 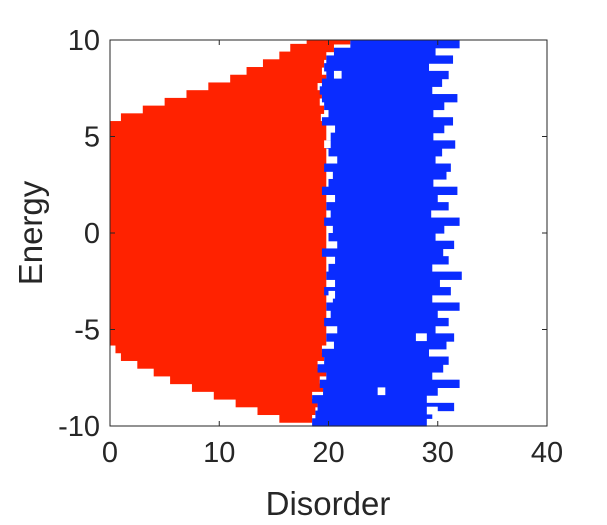 What do you see at coordinates (84, 41) in the screenshot?
I see `y-tick-label-10: 10` at bounding box center [84, 41].